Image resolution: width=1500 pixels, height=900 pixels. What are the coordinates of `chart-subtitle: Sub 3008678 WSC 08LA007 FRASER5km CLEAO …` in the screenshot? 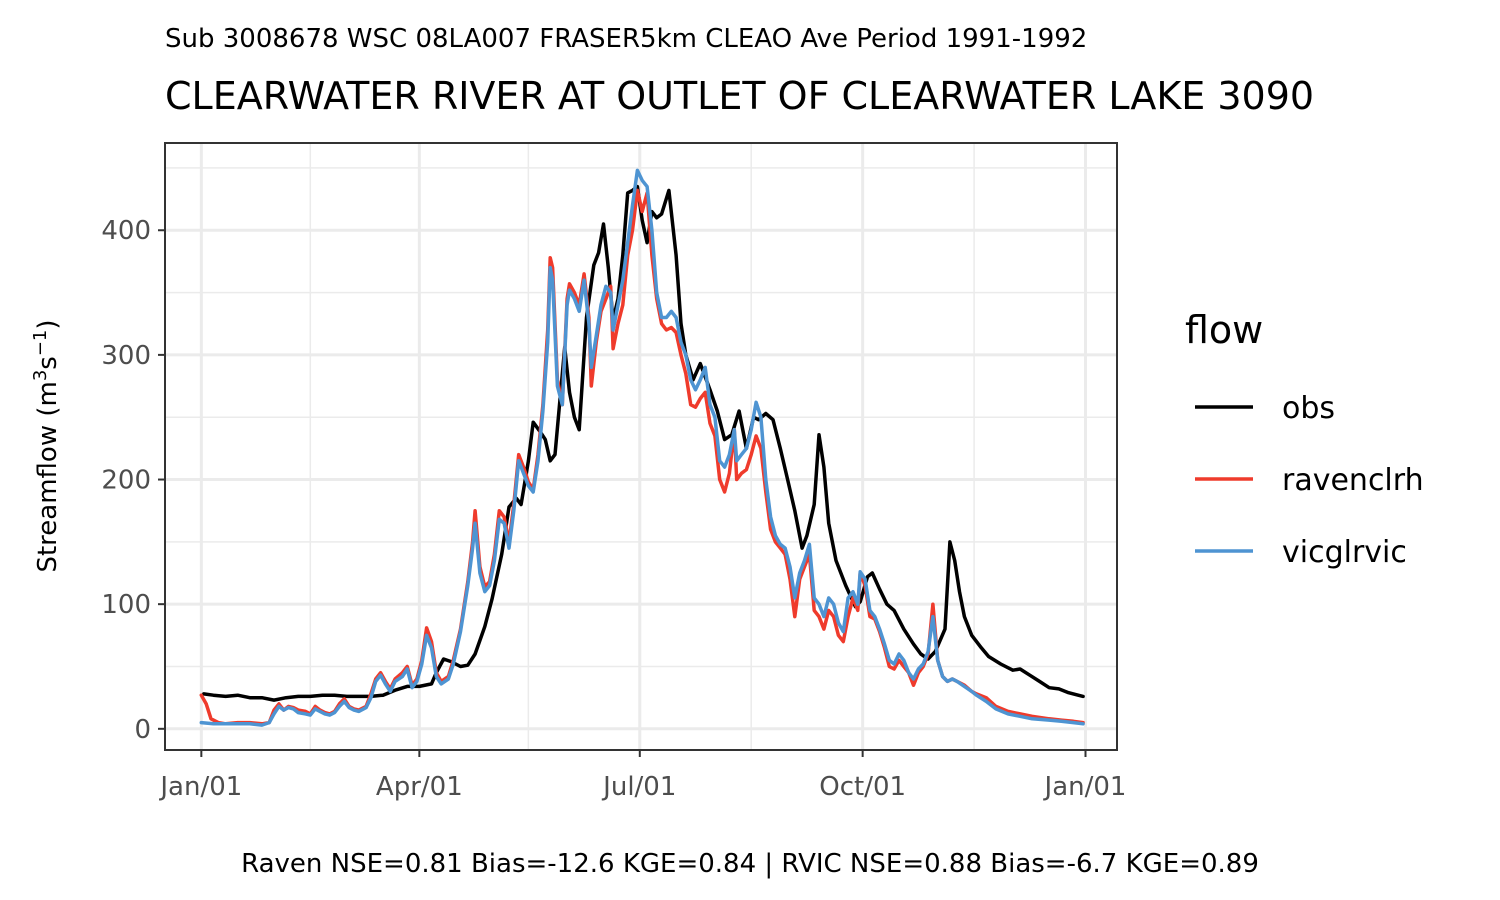 It's located at (626, 39).